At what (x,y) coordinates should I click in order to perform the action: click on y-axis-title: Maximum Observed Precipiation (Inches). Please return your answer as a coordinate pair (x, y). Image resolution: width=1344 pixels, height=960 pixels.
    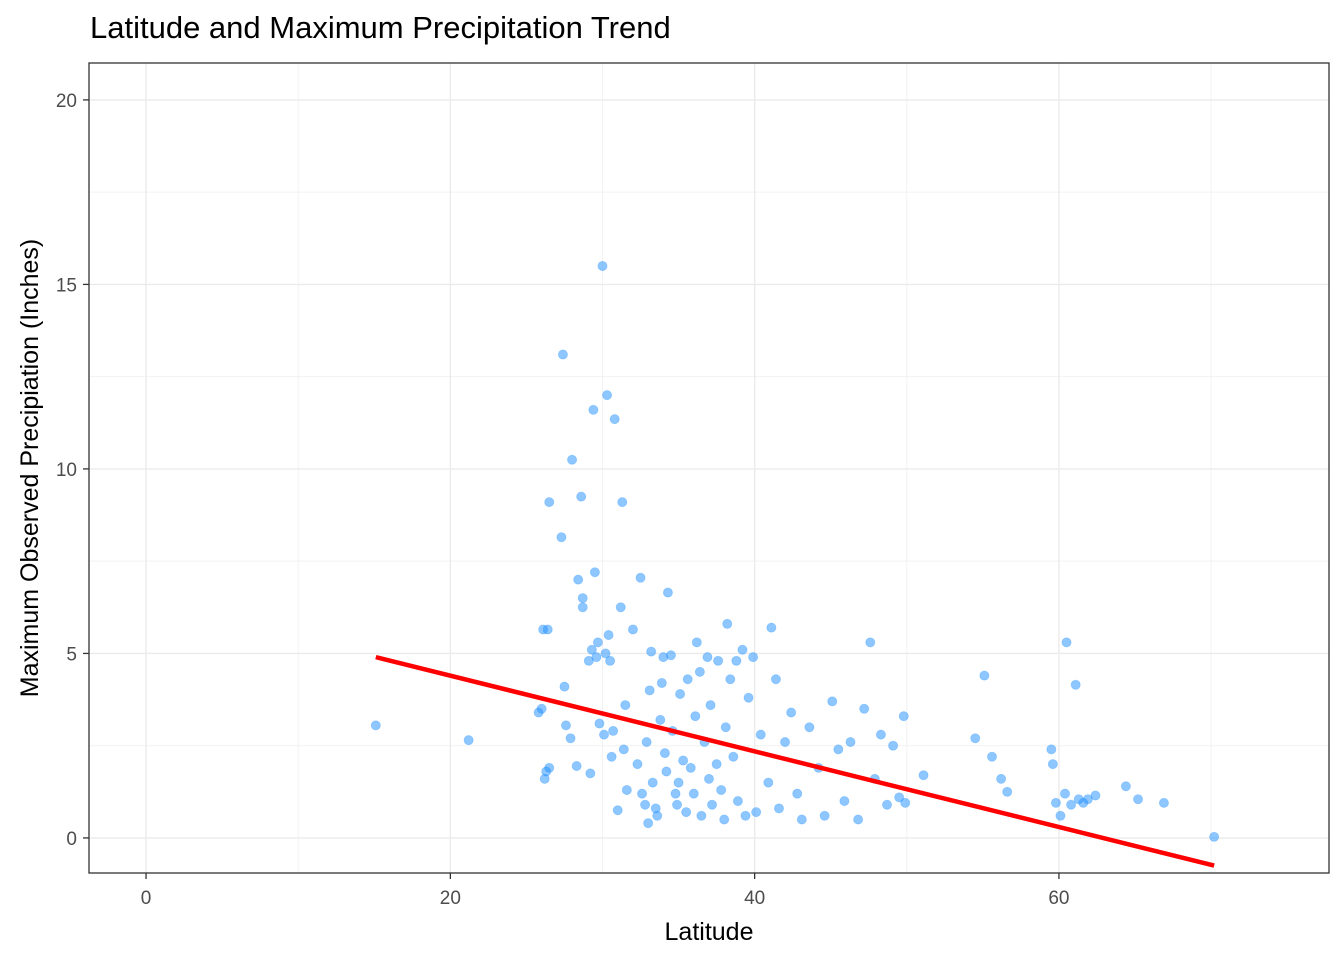
    Looking at the image, I should click on (30, 468).